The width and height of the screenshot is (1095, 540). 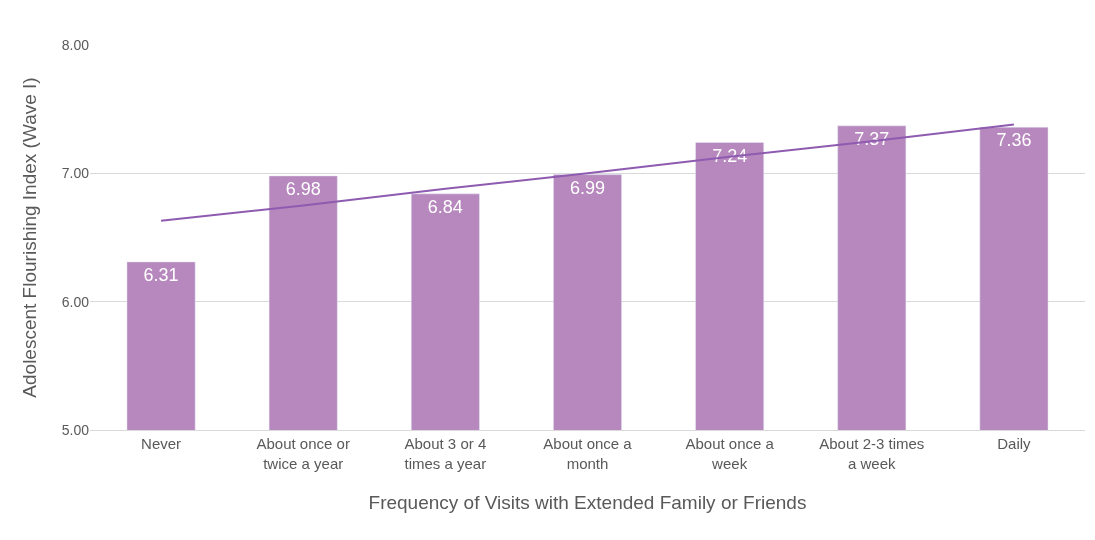 What do you see at coordinates (872, 453) in the screenshot?
I see `x-tick-label: About 2-3 times a week` at bounding box center [872, 453].